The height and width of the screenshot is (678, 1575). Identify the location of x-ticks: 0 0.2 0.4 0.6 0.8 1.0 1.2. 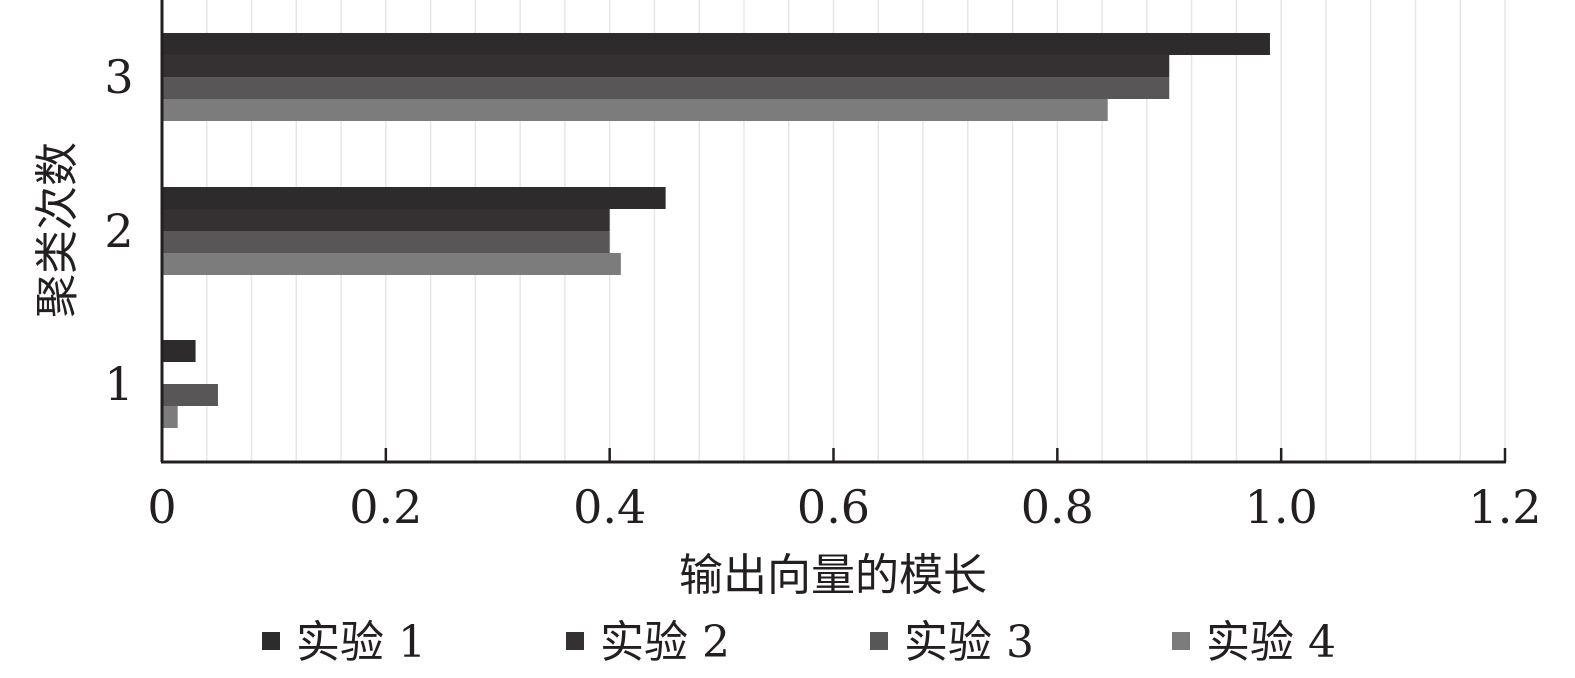
(844, 491).